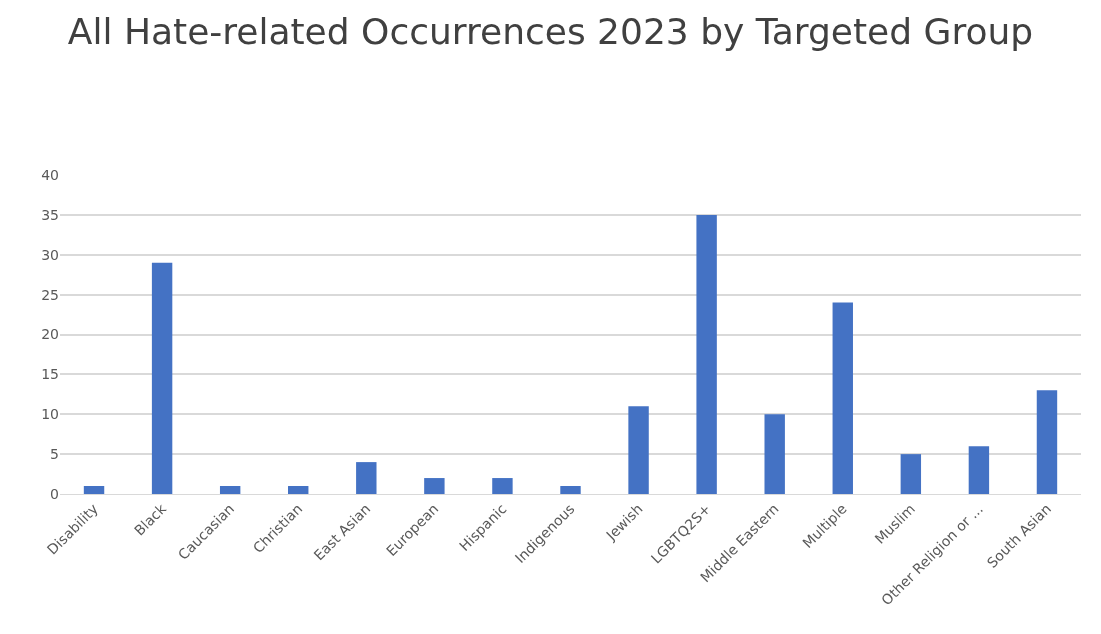 The image size is (1101, 634). Describe the element at coordinates (50, 294) in the screenshot. I see `y-tick-label: 25` at that location.